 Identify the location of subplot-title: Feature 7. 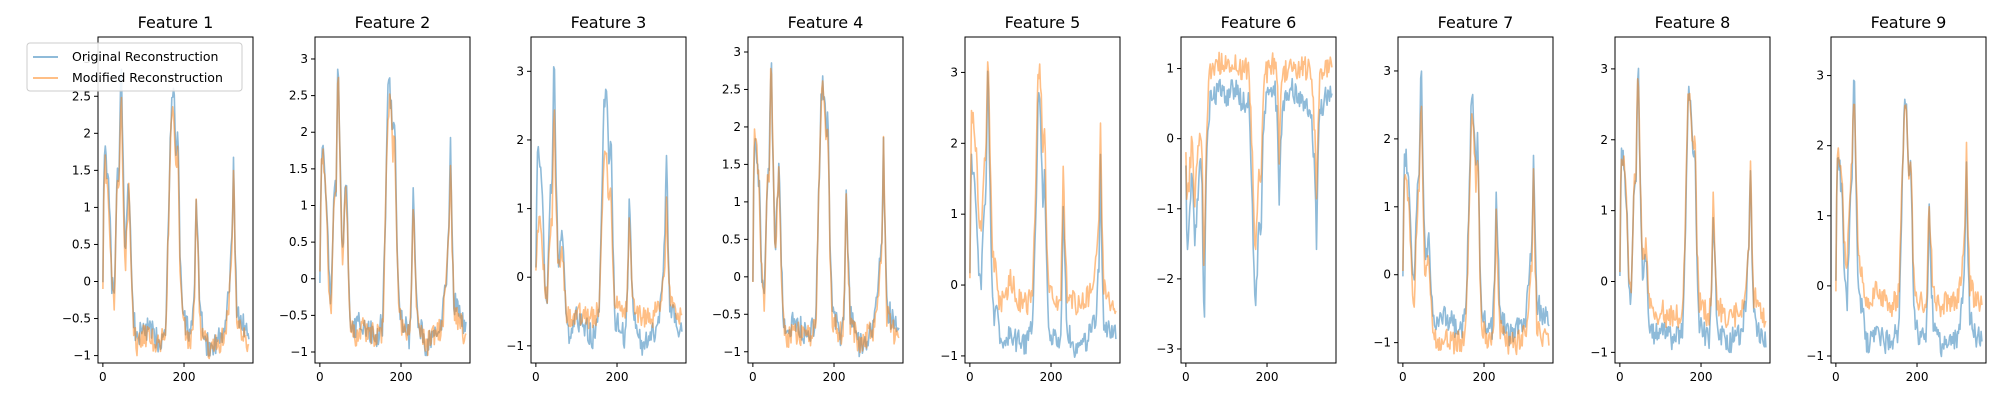
(1476, 22).